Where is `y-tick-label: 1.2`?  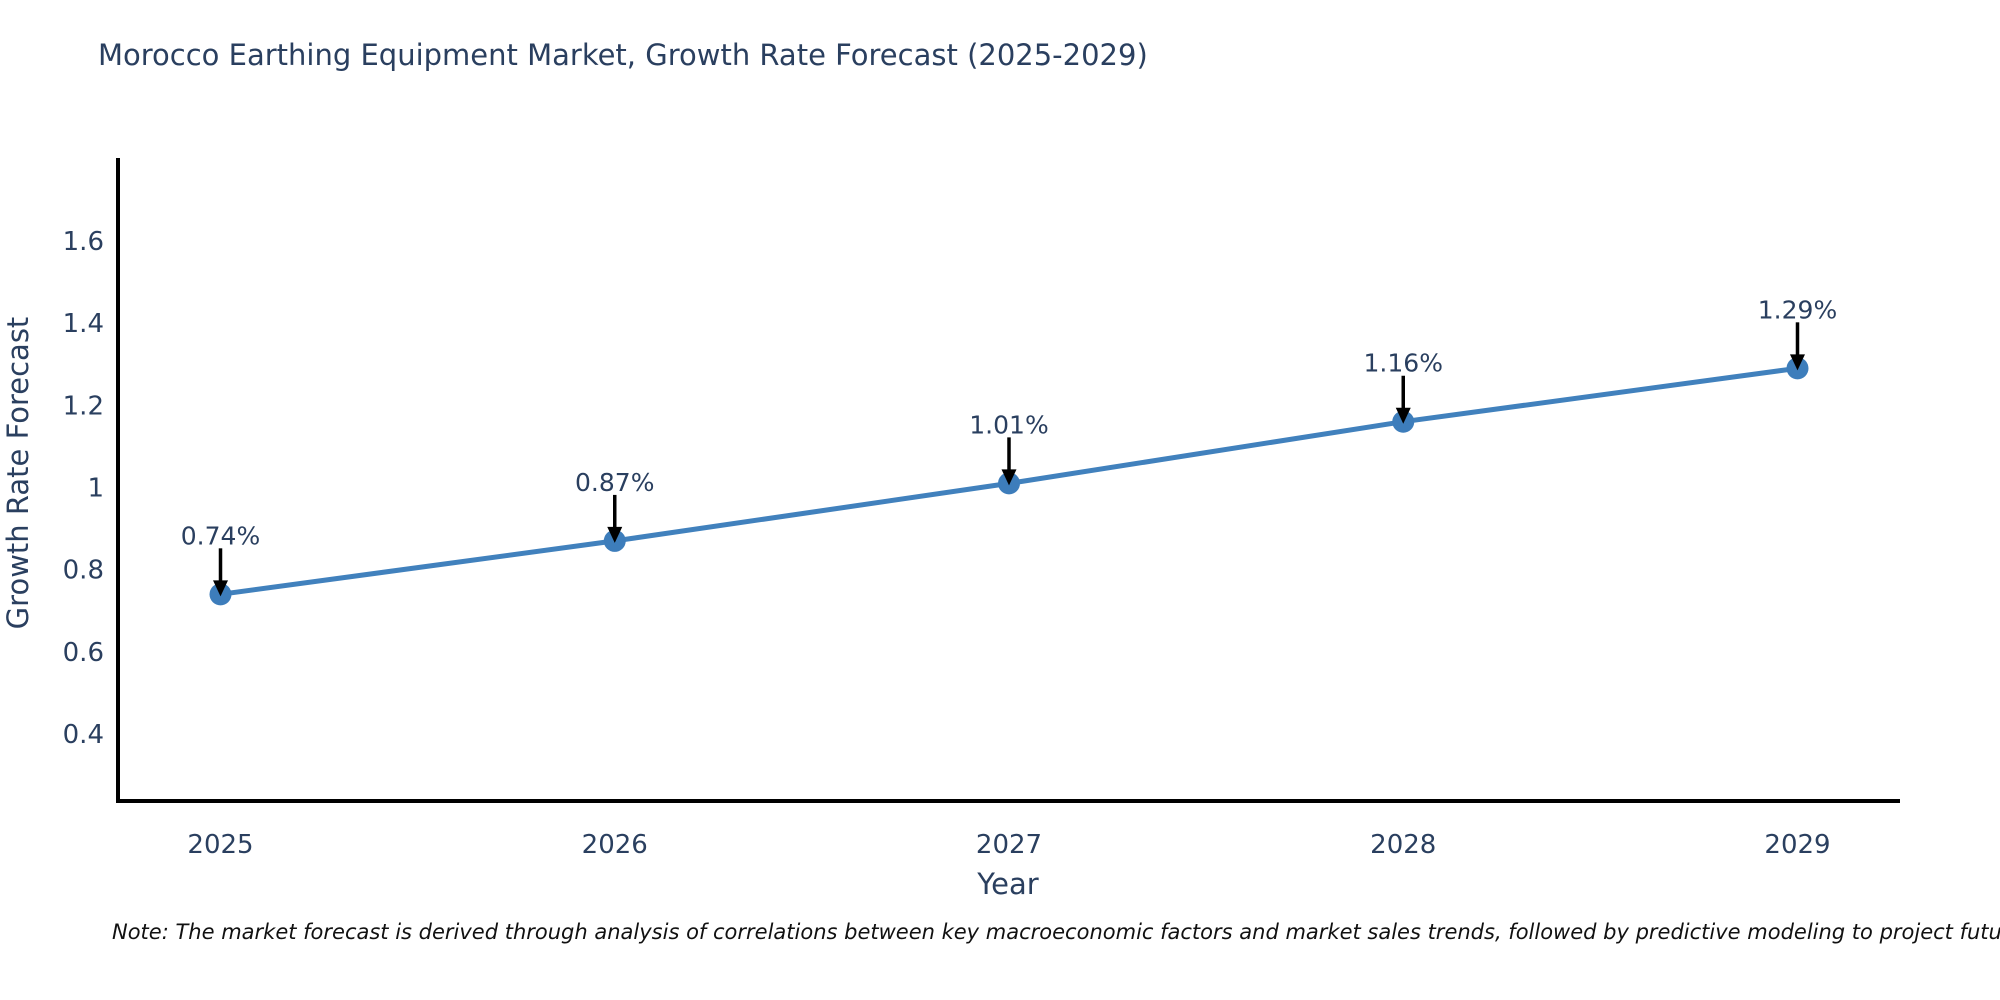
y-tick-label: 1.2 is located at coordinates (83, 406).